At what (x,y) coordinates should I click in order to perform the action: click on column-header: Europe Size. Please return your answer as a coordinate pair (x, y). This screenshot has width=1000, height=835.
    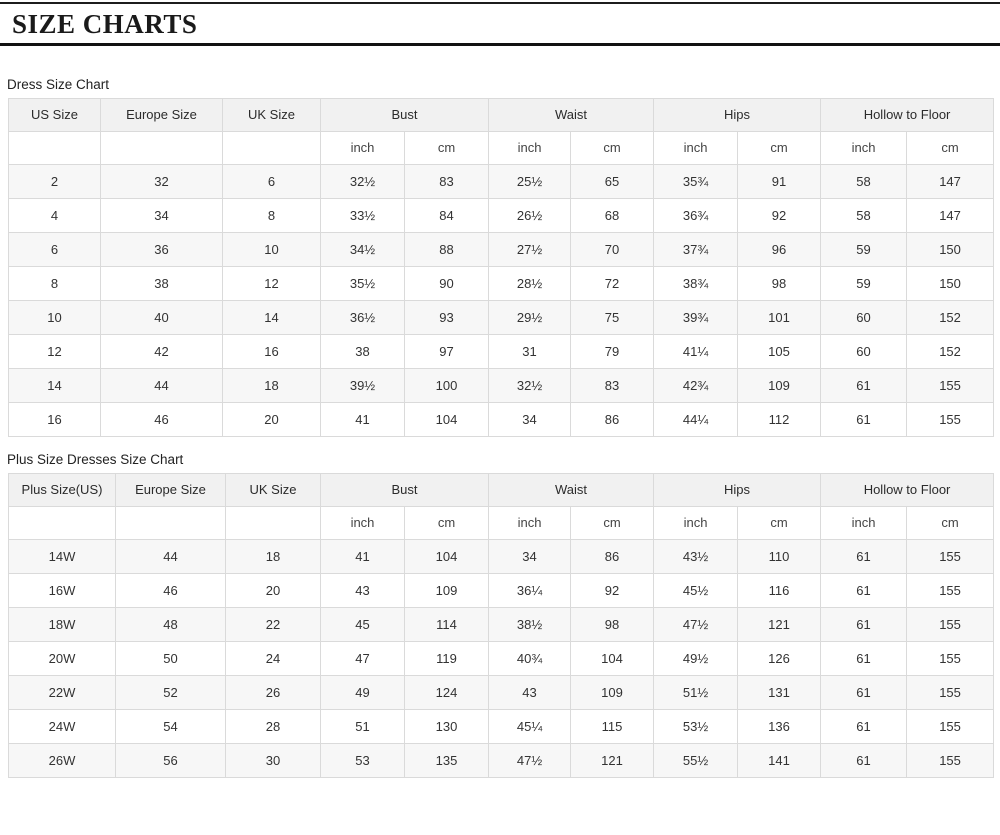
    Looking at the image, I should click on (170, 489).